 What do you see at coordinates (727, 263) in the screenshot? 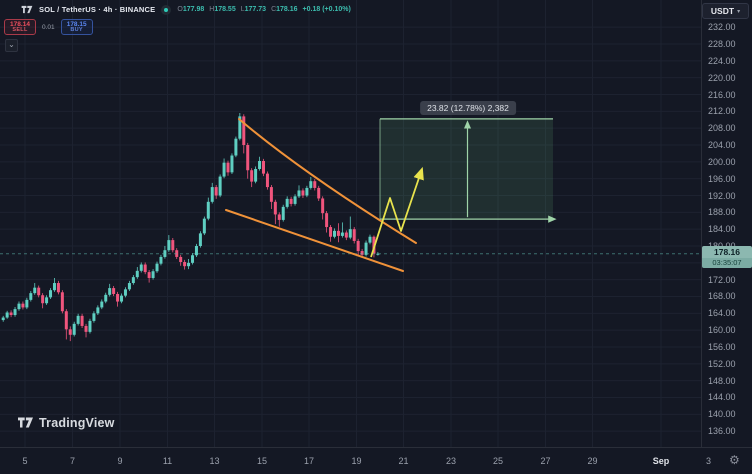
I see `bar-countdown: 03:35:07` at bounding box center [727, 263].